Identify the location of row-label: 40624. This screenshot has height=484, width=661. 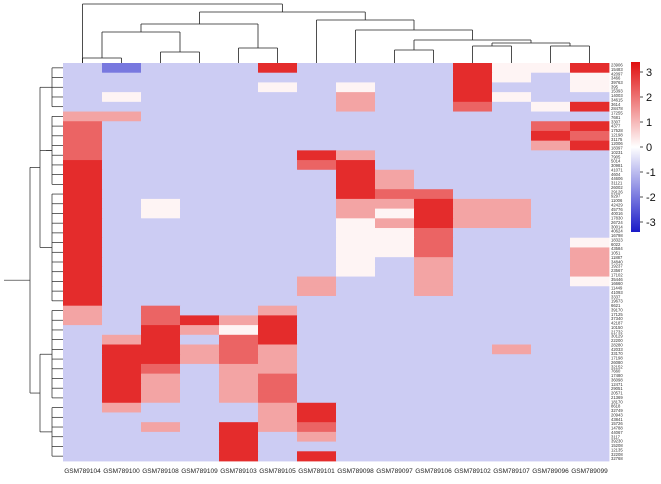
(617, 231).